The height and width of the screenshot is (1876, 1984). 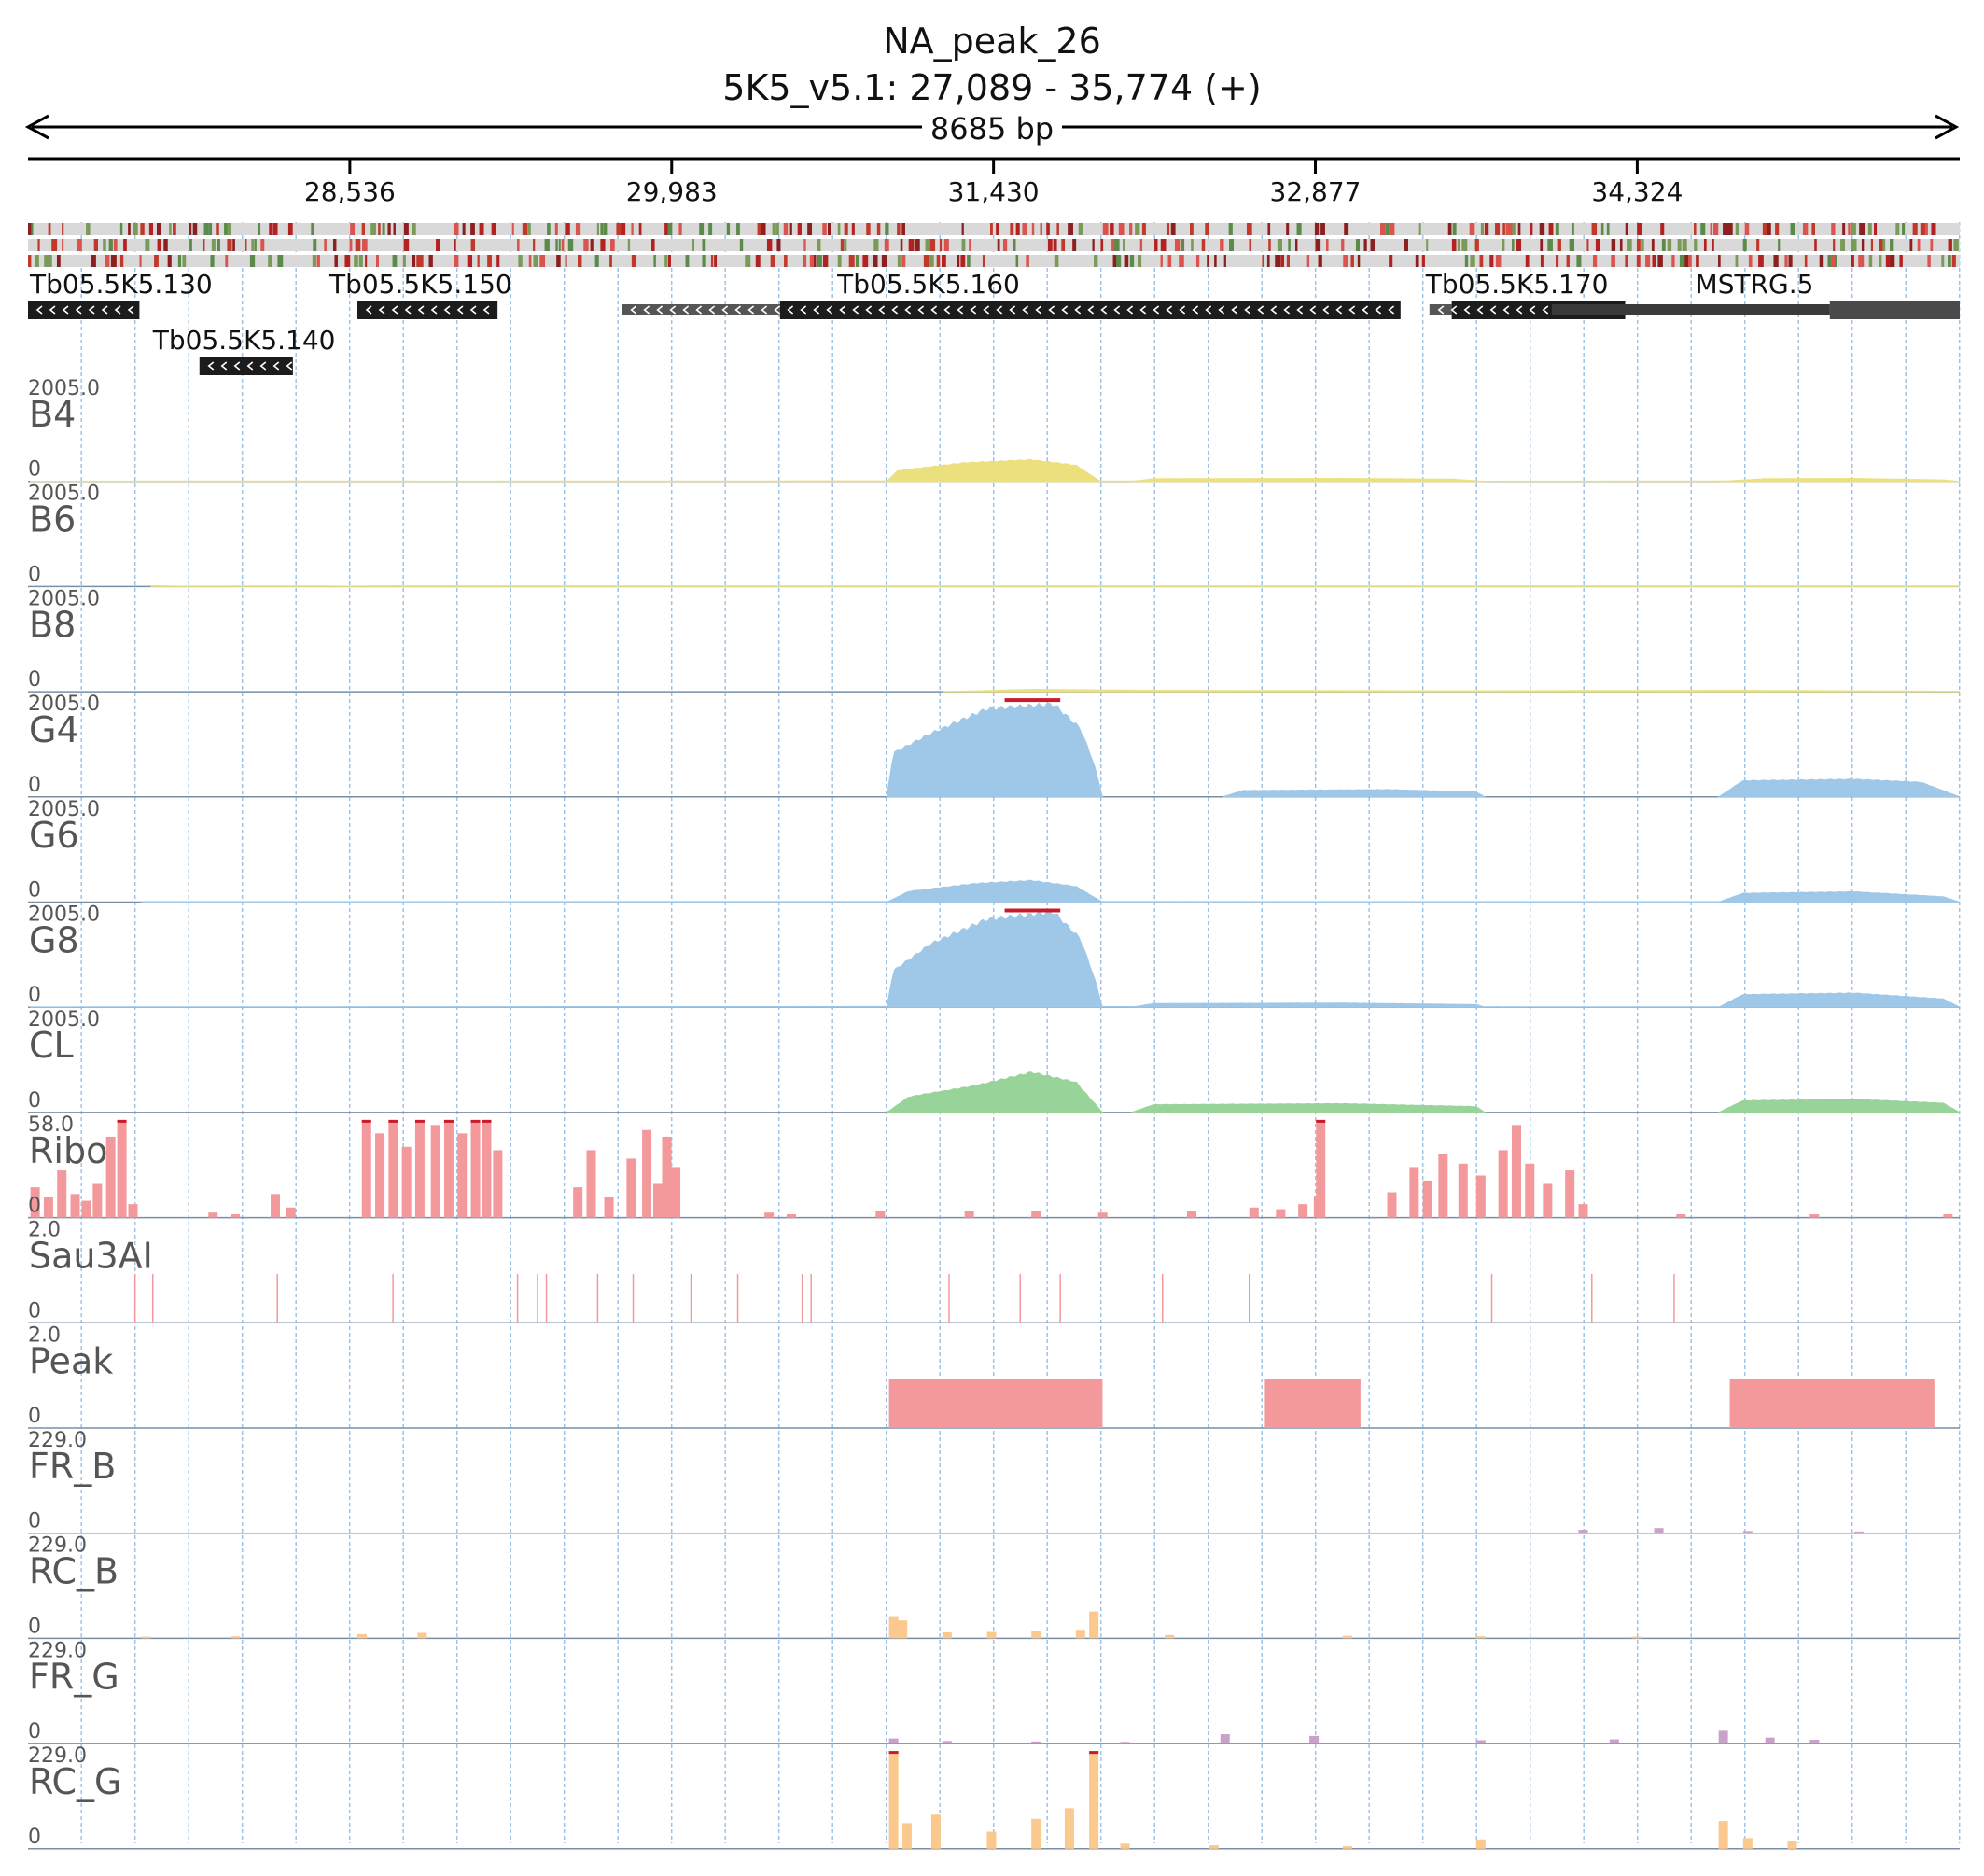 What do you see at coordinates (1894, 309) in the screenshot?
I see `gene-body-thin` at bounding box center [1894, 309].